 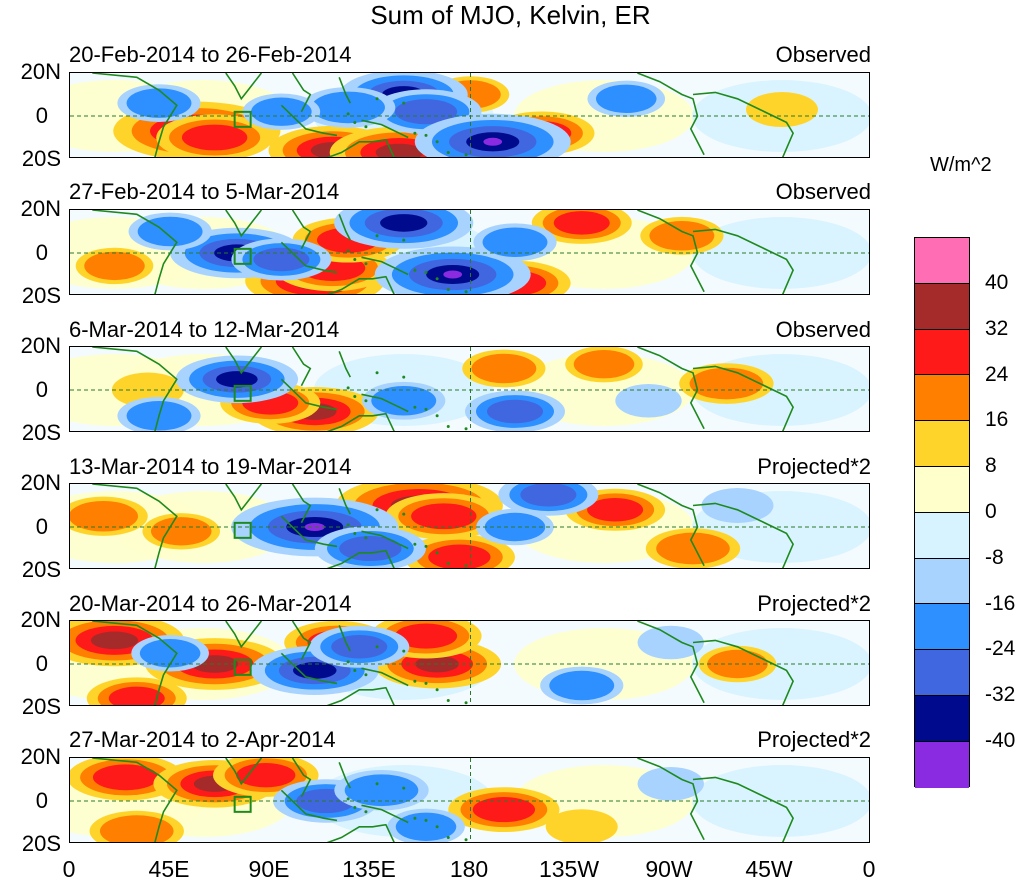 I want to click on panel-6-lat-20s: 20S, so click(x=41, y=843).